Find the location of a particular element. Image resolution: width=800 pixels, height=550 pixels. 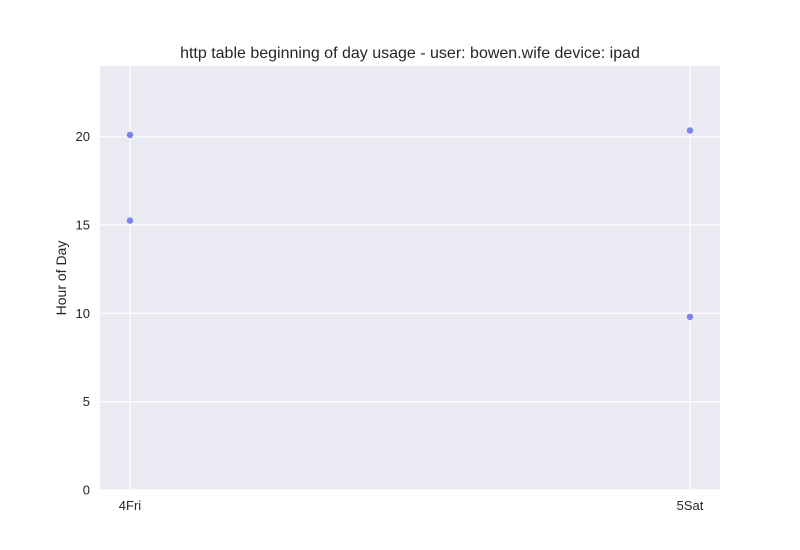

y-tick-labels: 0 5 10 15 20 is located at coordinates (83, 313).